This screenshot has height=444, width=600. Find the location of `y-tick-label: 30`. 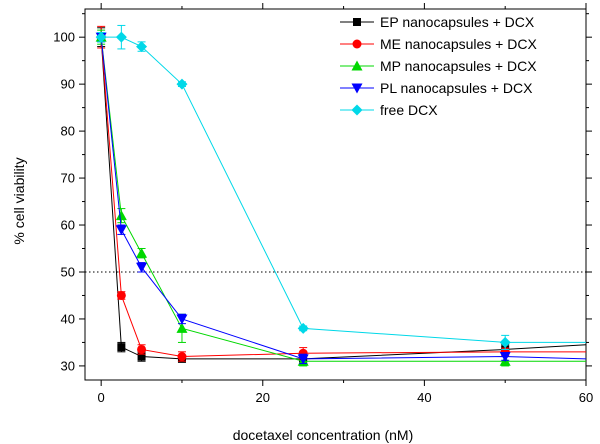

y-tick-label: 30 is located at coordinates (68, 365).